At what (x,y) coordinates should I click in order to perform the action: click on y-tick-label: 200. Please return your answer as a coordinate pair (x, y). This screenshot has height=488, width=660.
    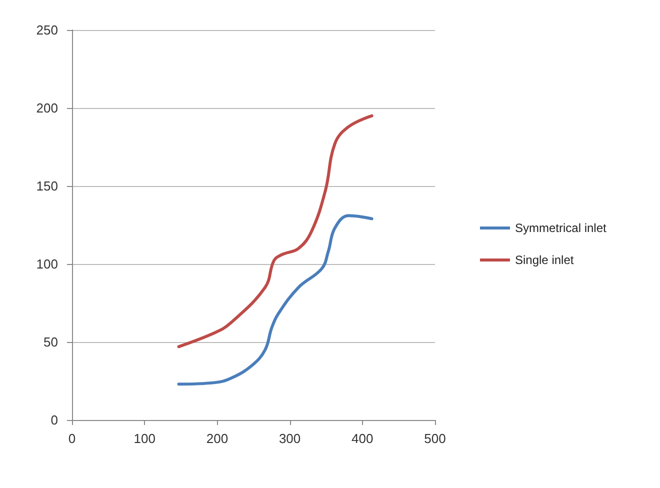
    Looking at the image, I should click on (47, 108).